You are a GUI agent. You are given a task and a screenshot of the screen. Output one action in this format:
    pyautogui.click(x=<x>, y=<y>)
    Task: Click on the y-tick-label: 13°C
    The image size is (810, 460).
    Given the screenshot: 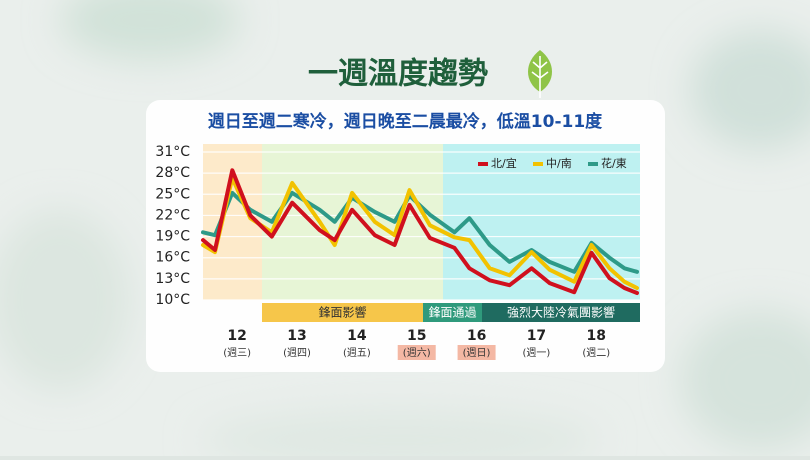 What is the action you would take?
    pyautogui.click(x=172, y=279)
    